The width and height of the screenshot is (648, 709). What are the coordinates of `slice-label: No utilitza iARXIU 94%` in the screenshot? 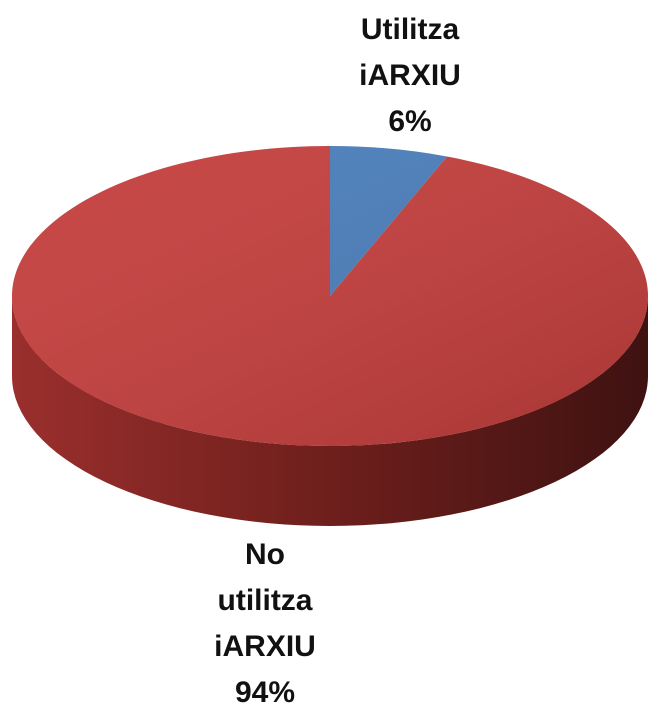 It's located at (265, 620).